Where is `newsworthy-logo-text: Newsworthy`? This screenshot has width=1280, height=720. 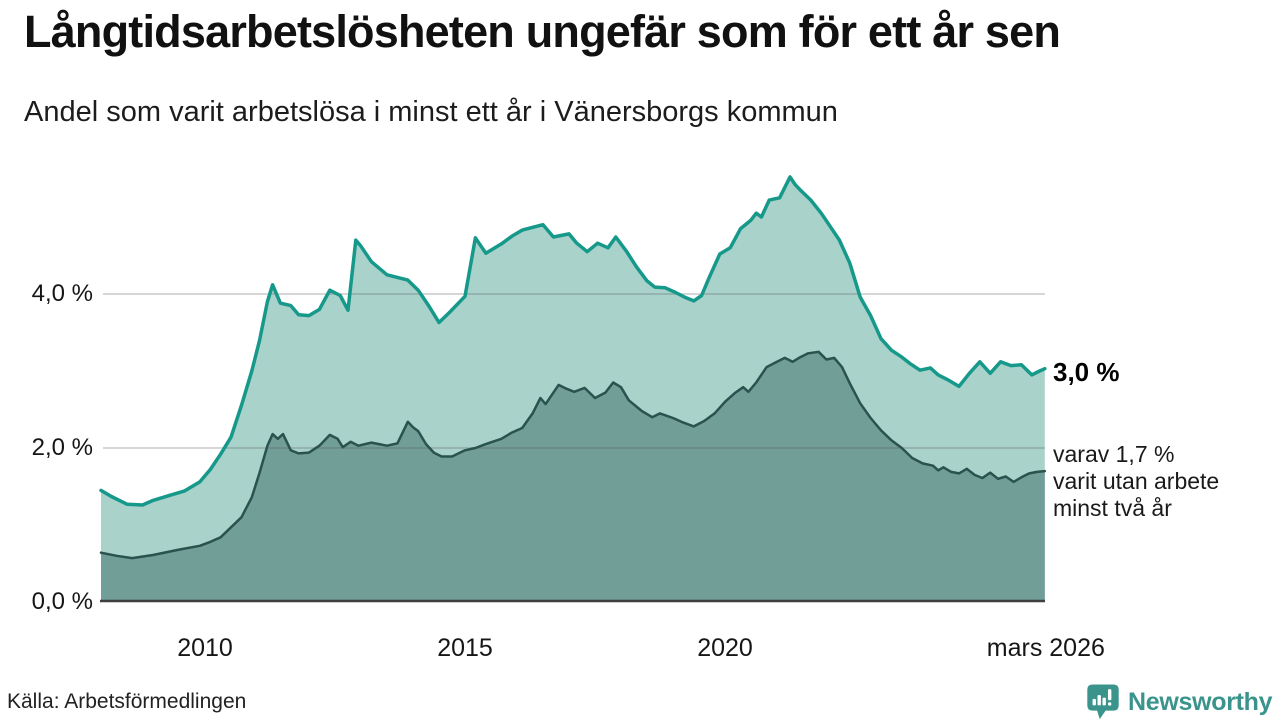 newsworthy-logo-text: Newsworthy is located at coordinates (1200, 702).